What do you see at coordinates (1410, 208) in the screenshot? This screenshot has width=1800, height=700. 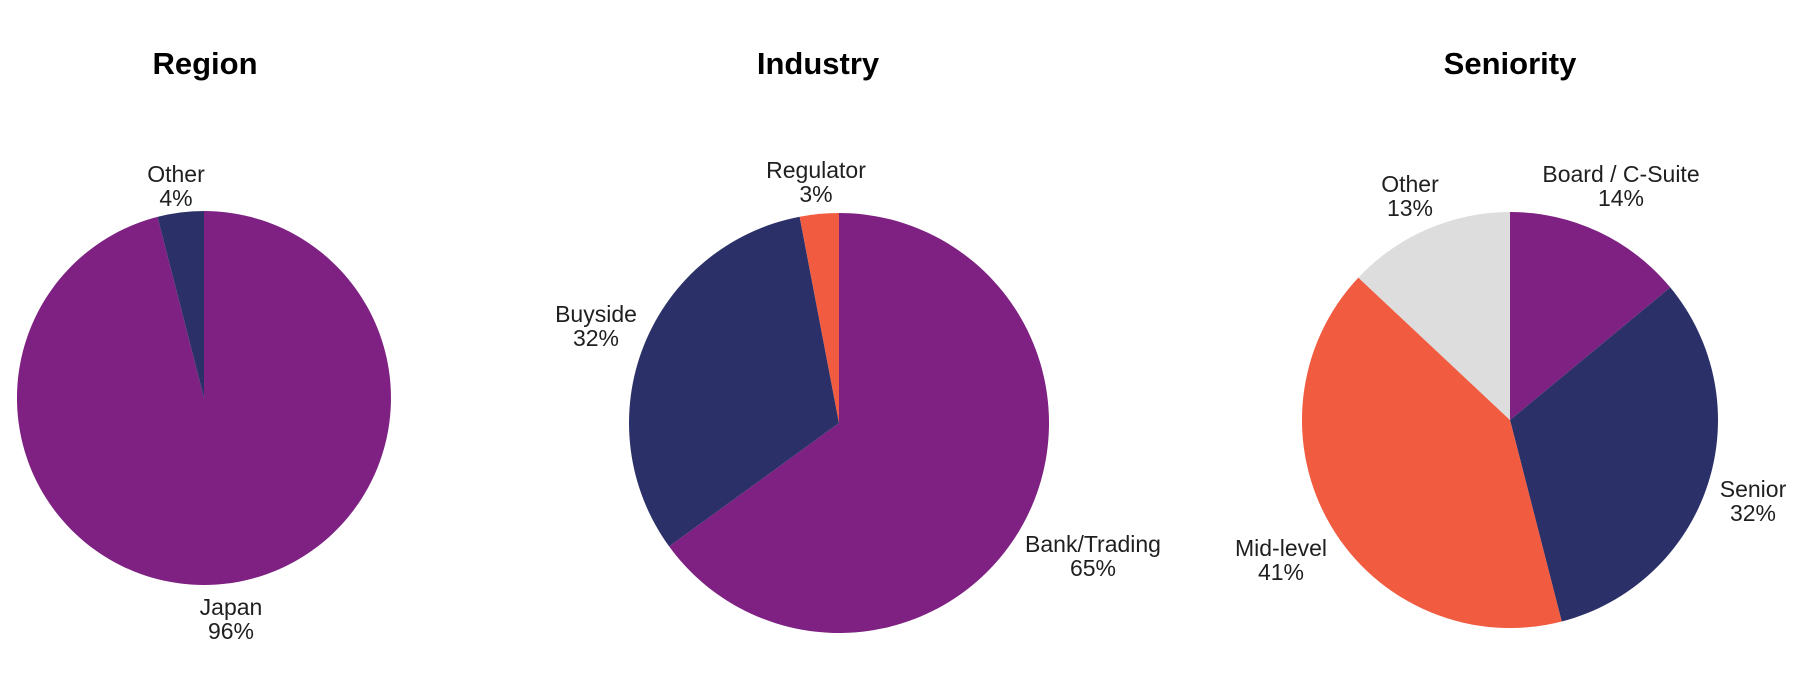 I see `slice-label-percent: 13%` at bounding box center [1410, 208].